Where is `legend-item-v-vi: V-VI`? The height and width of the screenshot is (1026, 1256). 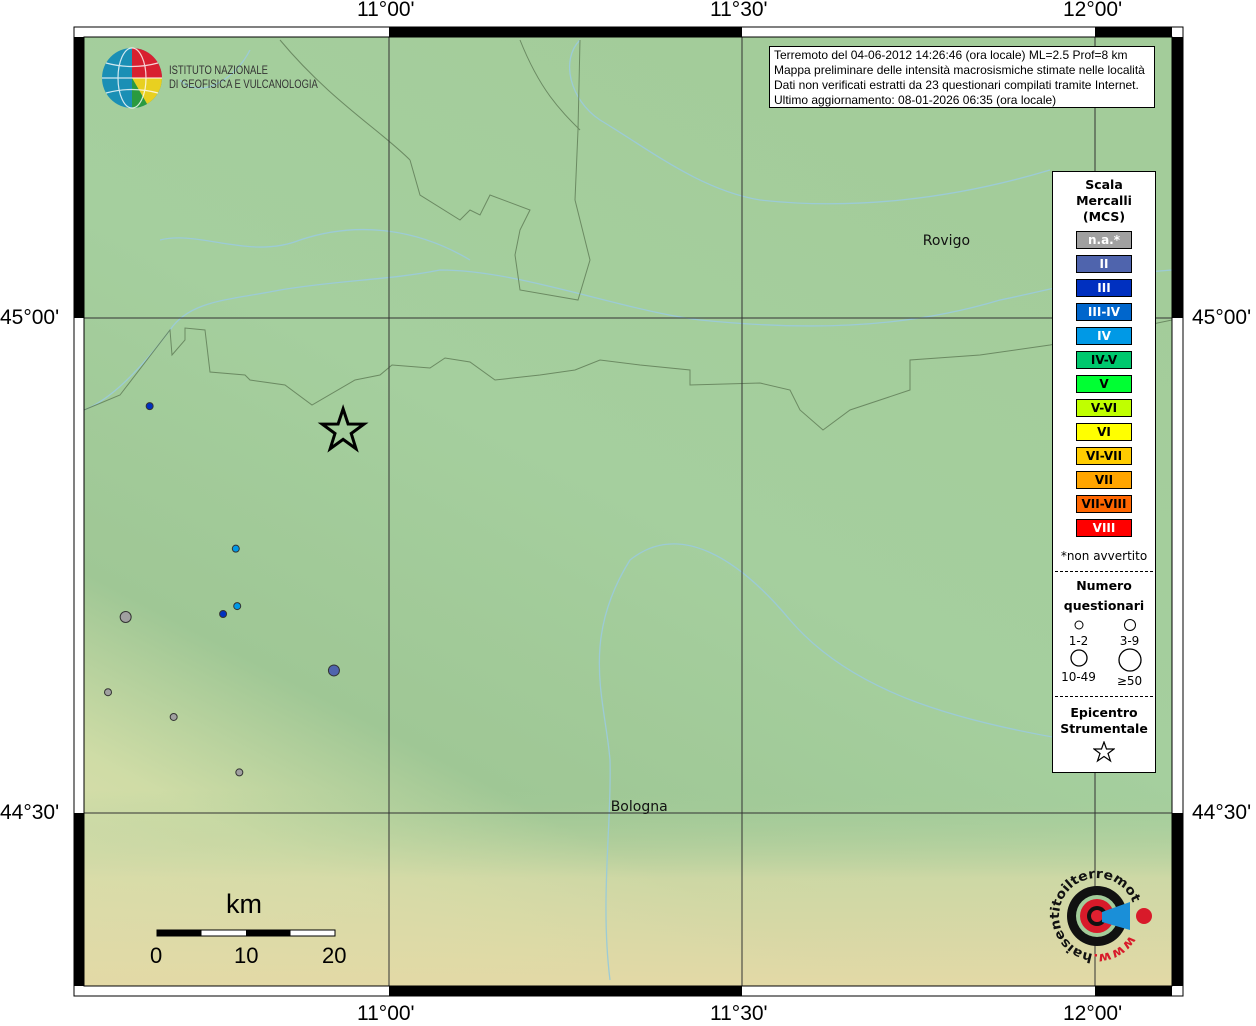
legend-item-v-vi: V-VI is located at coordinates (1104, 408).